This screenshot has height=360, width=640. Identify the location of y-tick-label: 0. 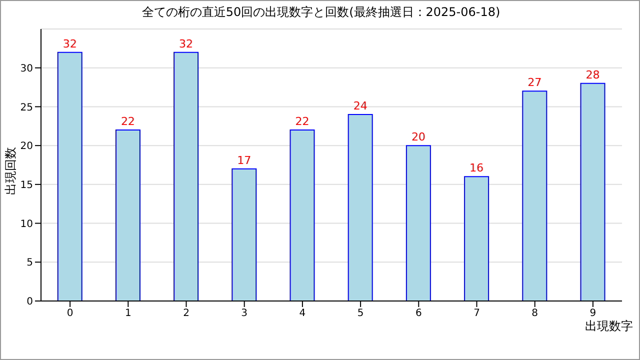
(29, 302).